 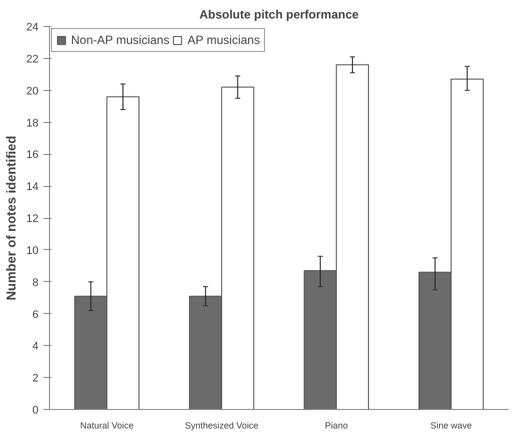 What do you see at coordinates (32, 187) in the screenshot?
I see `y-tick-label: 14` at bounding box center [32, 187].